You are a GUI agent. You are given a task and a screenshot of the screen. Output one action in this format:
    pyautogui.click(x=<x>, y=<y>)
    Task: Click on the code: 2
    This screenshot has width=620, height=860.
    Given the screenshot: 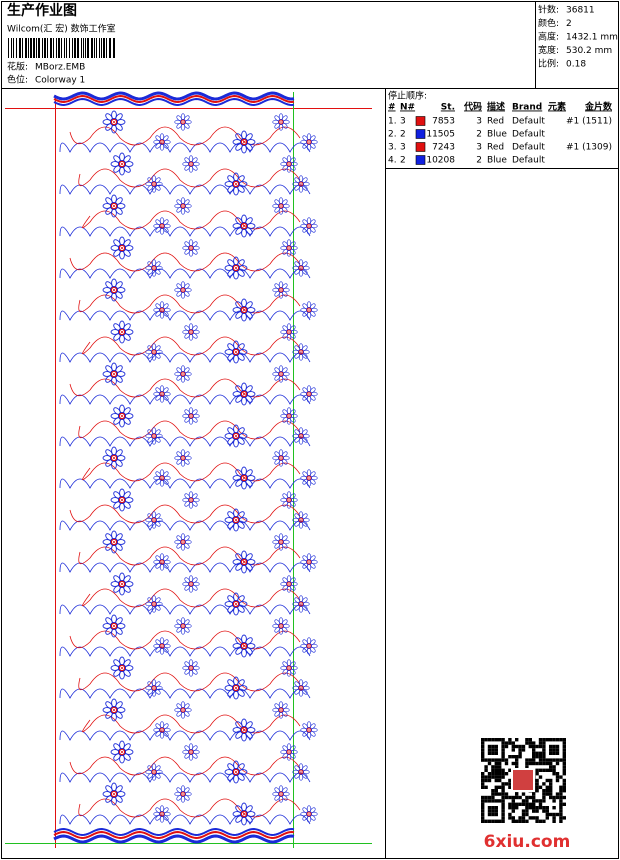 What is the action you would take?
    pyautogui.click(x=479, y=161)
    